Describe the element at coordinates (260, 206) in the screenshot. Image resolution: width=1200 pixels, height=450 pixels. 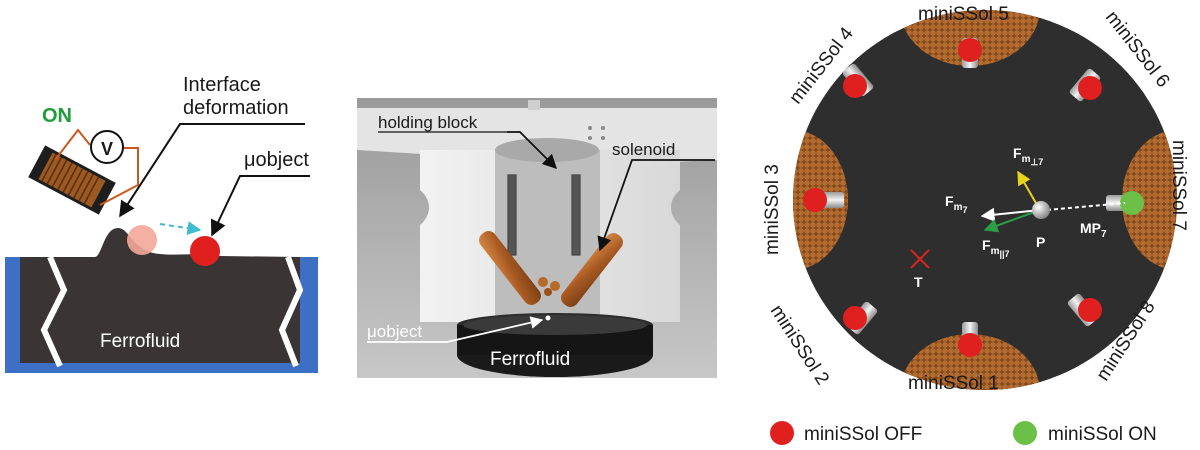
I see `object-leader-a` at that location.